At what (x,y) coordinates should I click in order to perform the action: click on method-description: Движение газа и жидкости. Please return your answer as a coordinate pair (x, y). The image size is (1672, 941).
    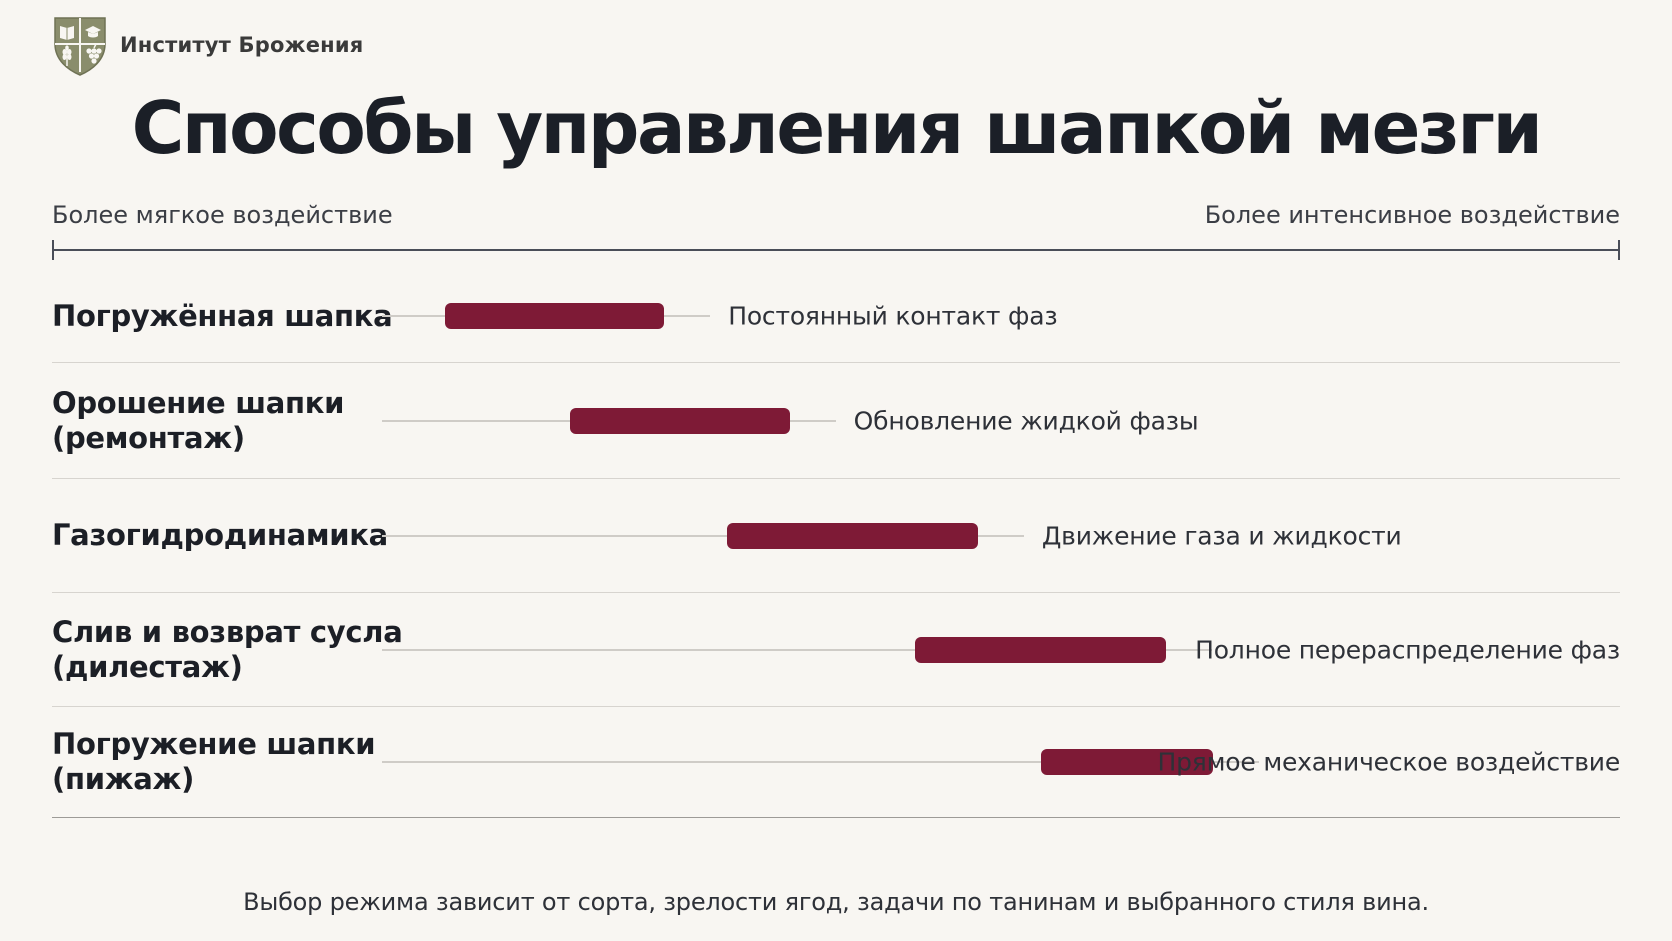
    Looking at the image, I should click on (1221, 535).